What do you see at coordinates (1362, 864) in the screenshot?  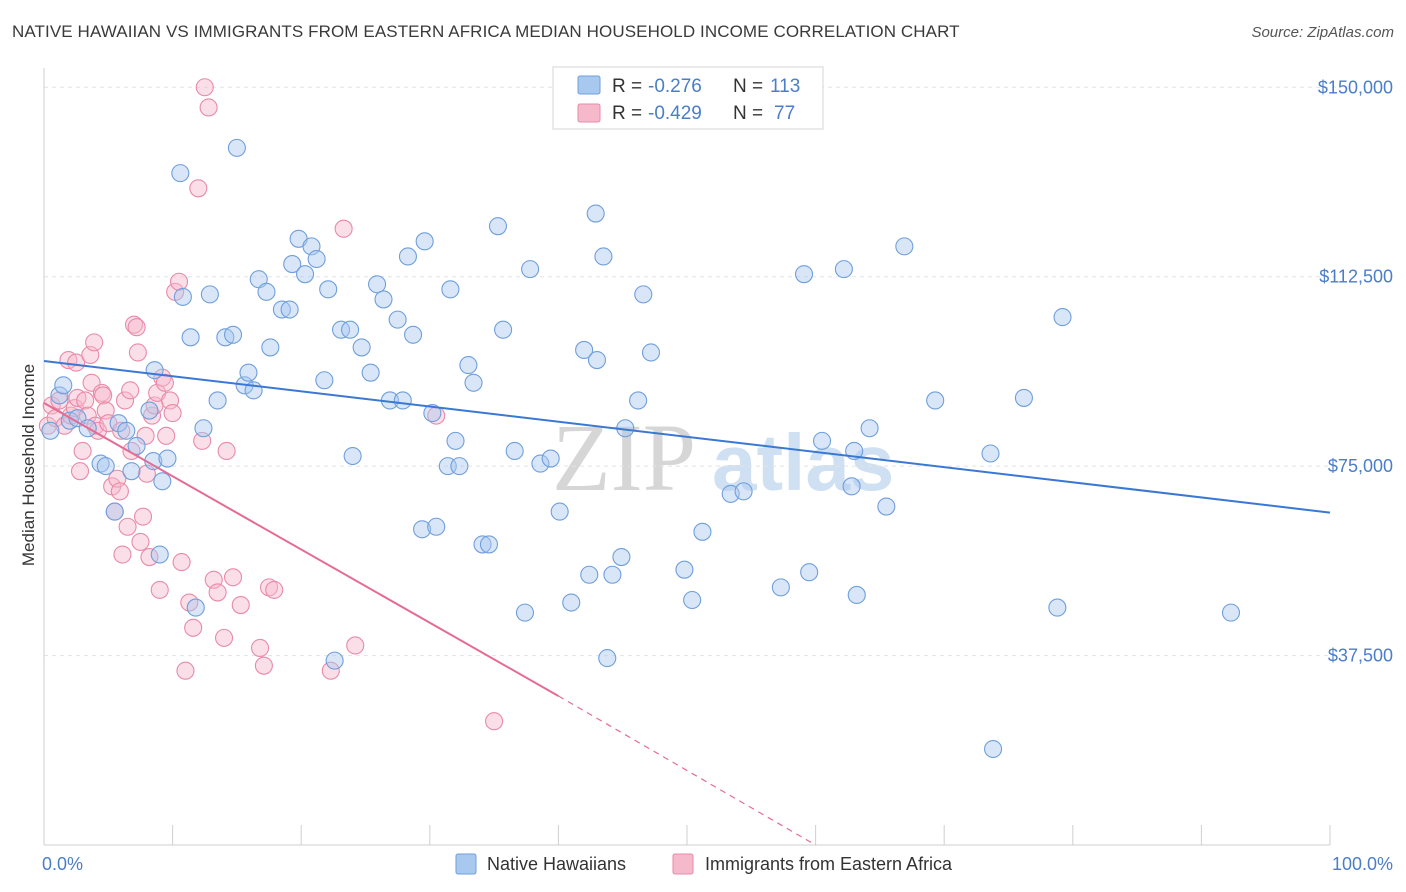 I see `x-tick-label-max: 100.0%` at bounding box center [1362, 864].